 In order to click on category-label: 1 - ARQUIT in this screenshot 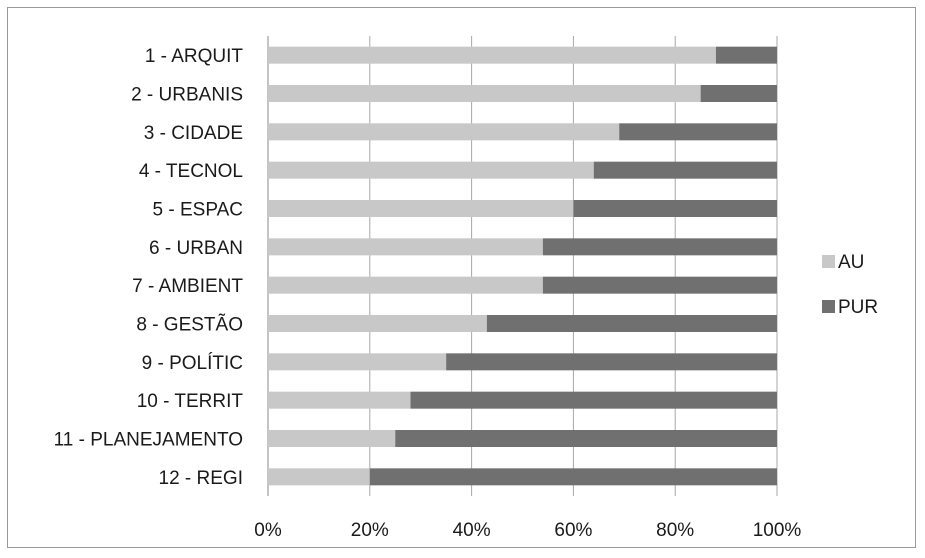, I will do `click(194, 56)`.